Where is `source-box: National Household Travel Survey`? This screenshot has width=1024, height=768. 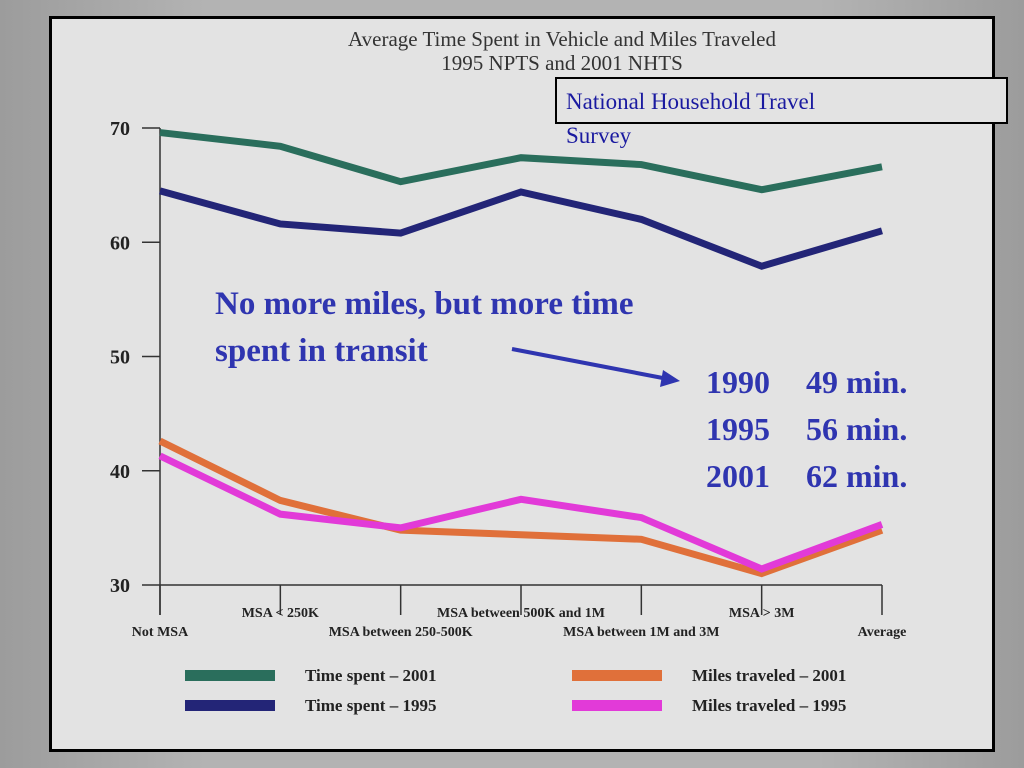 source-box: National Household Travel Survey is located at coordinates (781, 112).